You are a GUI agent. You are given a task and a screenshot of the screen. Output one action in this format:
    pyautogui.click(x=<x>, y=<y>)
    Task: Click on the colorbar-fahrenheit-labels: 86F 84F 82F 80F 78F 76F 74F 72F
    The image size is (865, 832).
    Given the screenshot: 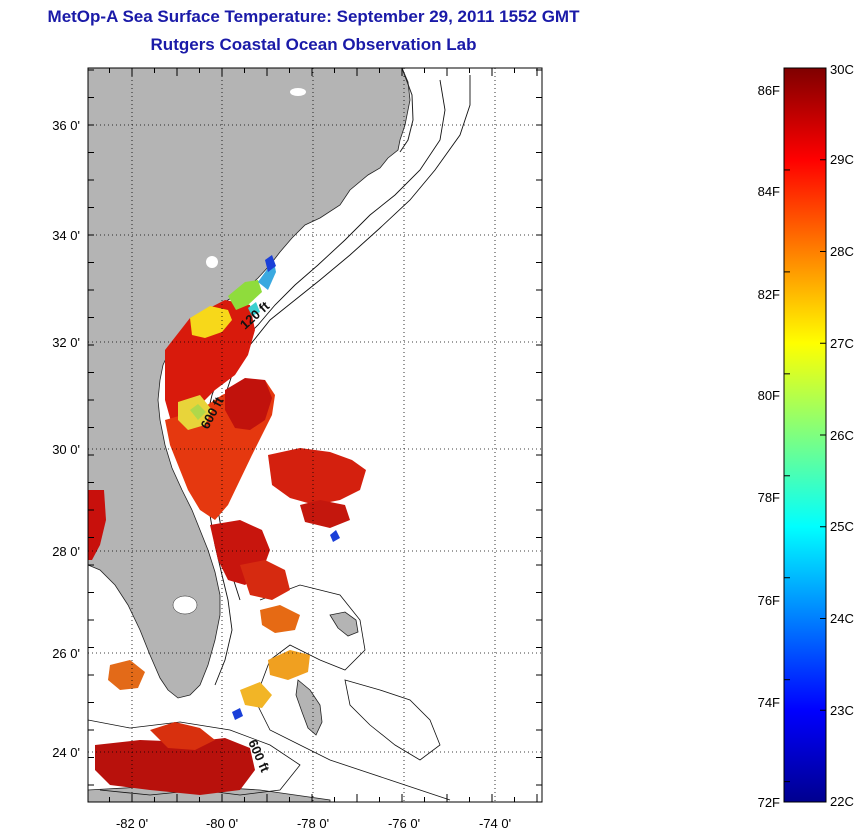 What is the action you would take?
    pyautogui.click(x=769, y=446)
    